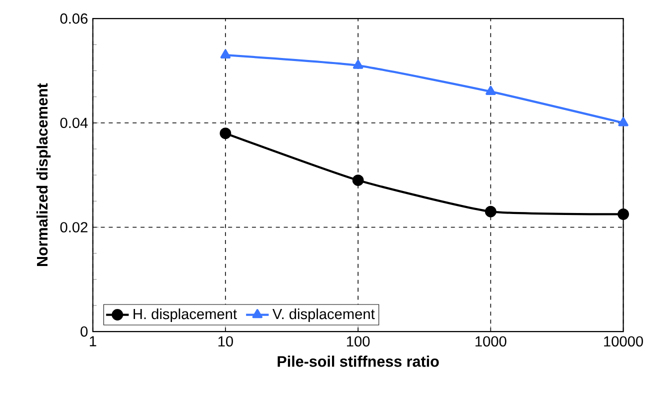  I want to click on y-tick-label: 0.04, so click(74, 123).